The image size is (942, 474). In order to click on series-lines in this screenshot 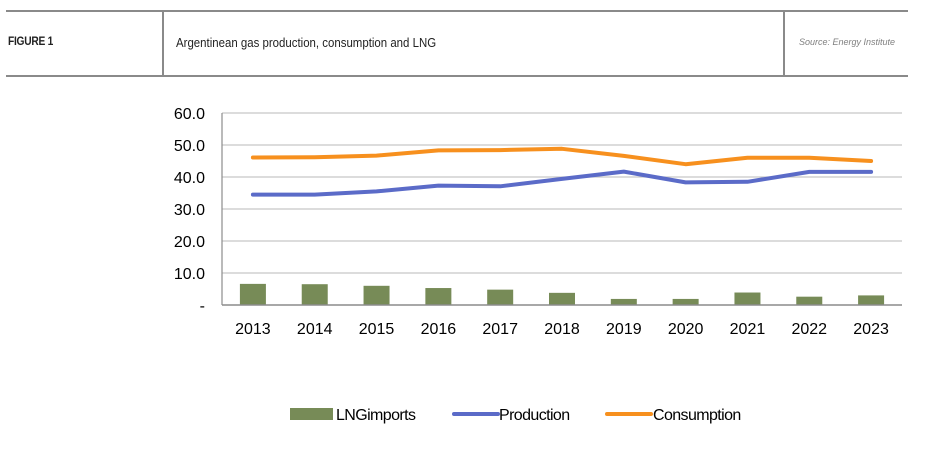, I will do `click(562, 171)`.